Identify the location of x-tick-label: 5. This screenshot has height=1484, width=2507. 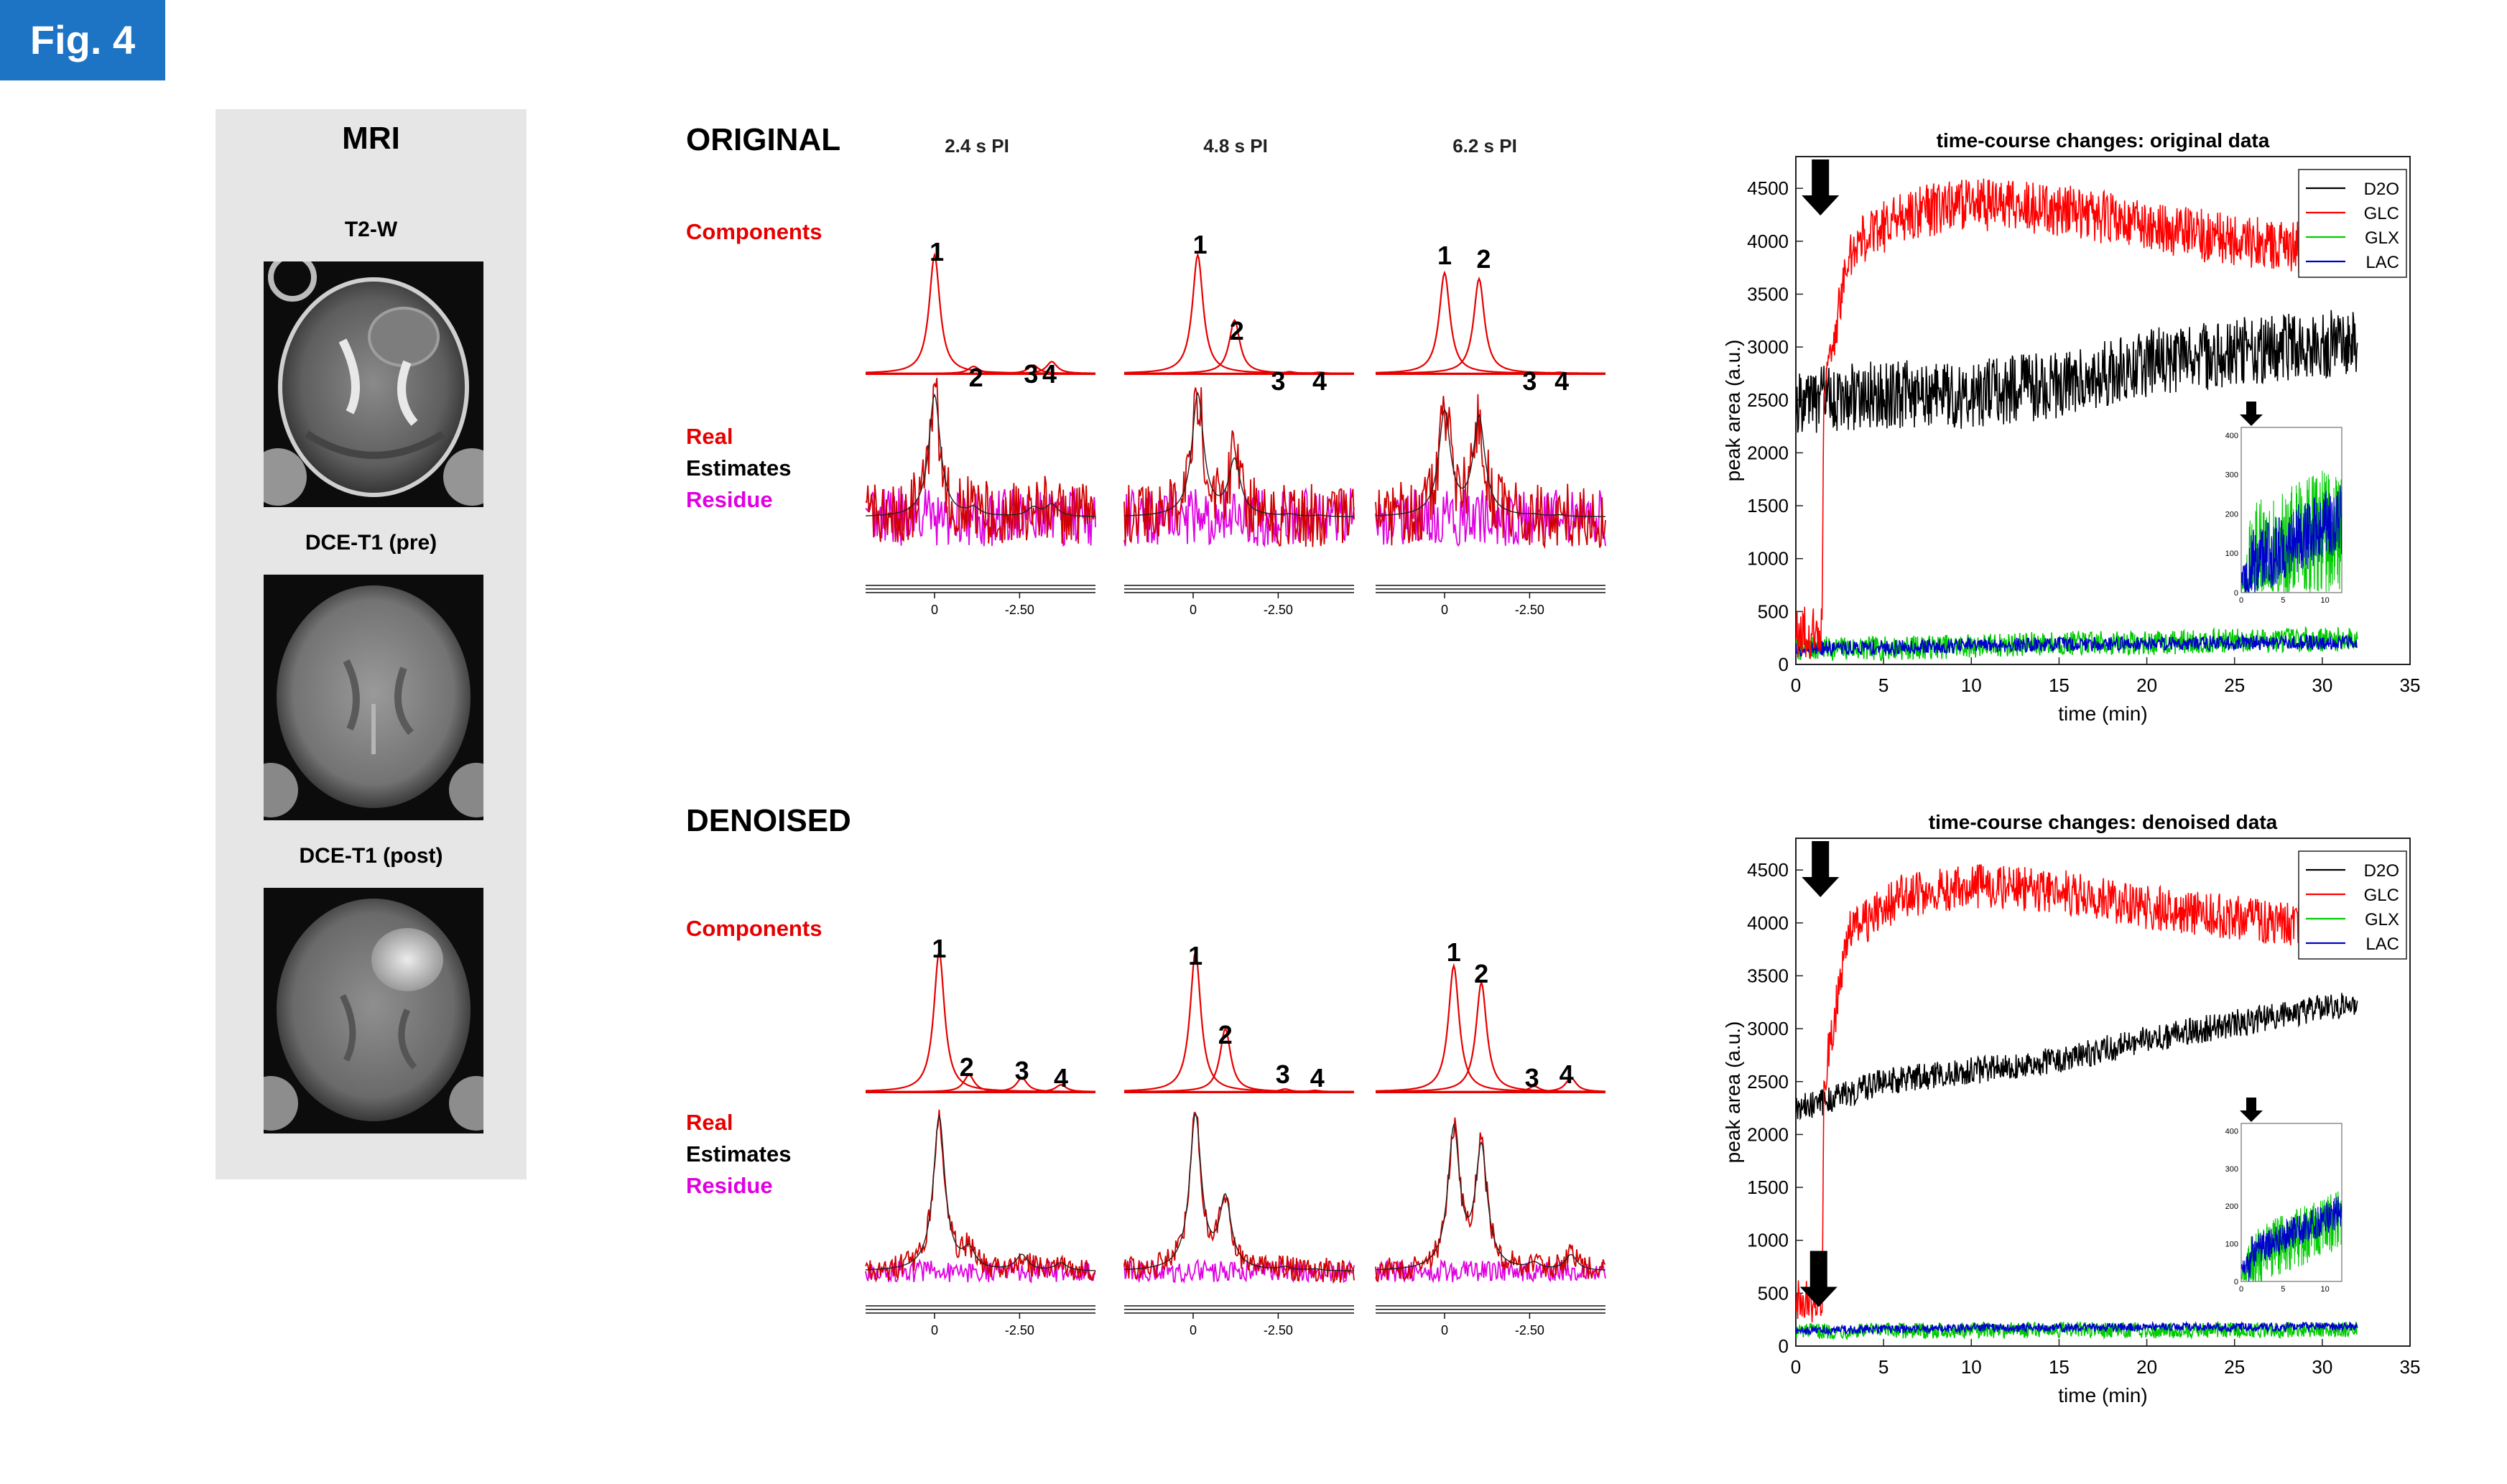
(1884, 1367).